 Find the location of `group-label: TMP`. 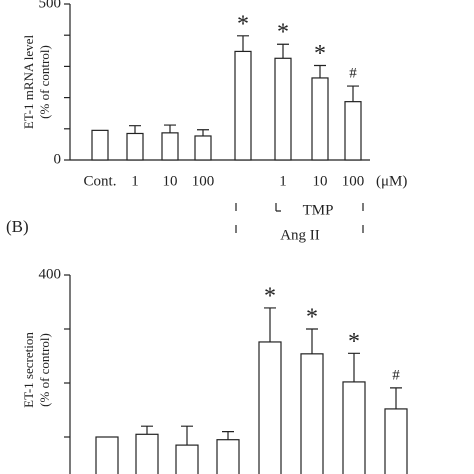

group-label: TMP is located at coordinates (318, 210).